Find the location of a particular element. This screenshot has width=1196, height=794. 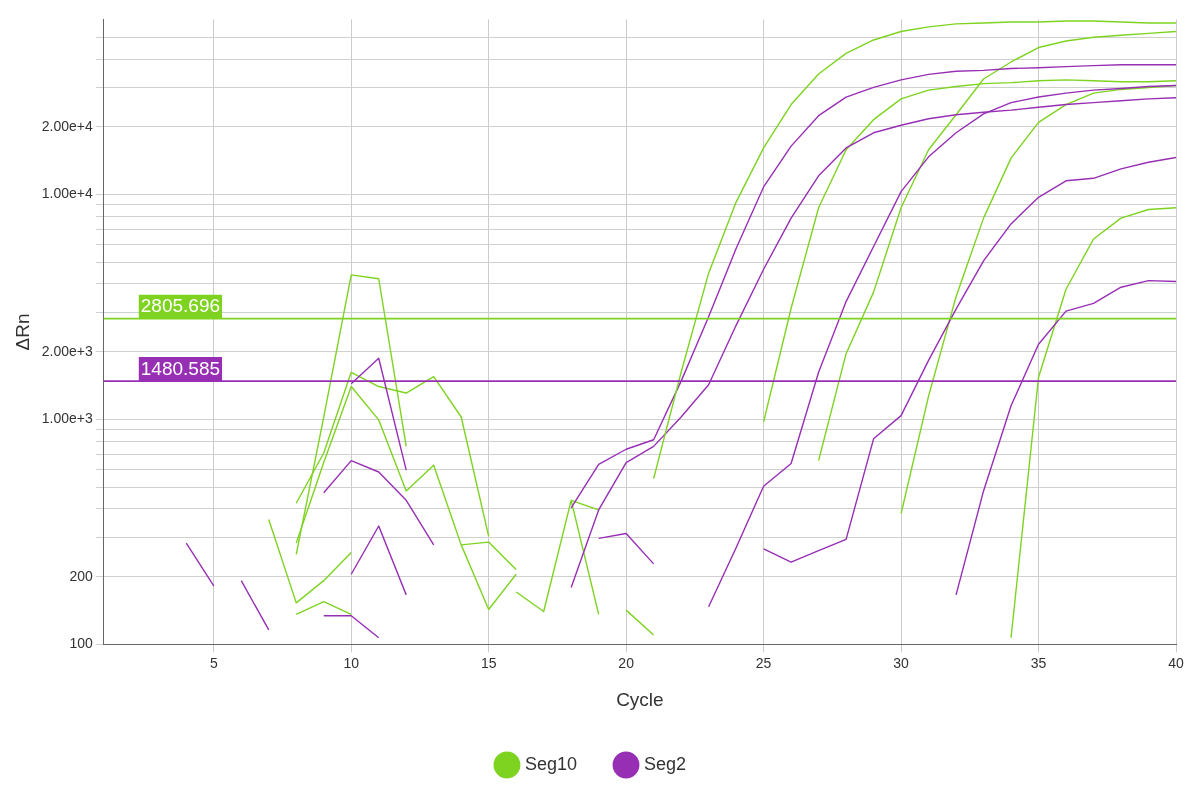

x-tick-label: 5 is located at coordinates (213, 662).